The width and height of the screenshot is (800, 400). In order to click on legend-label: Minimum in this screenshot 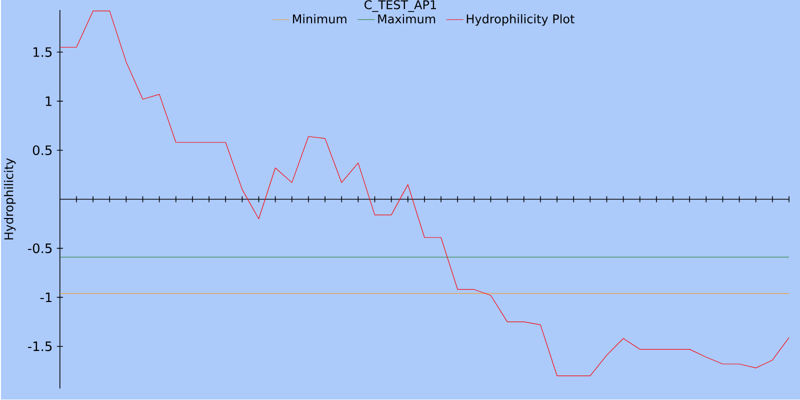, I will do `click(319, 19)`.